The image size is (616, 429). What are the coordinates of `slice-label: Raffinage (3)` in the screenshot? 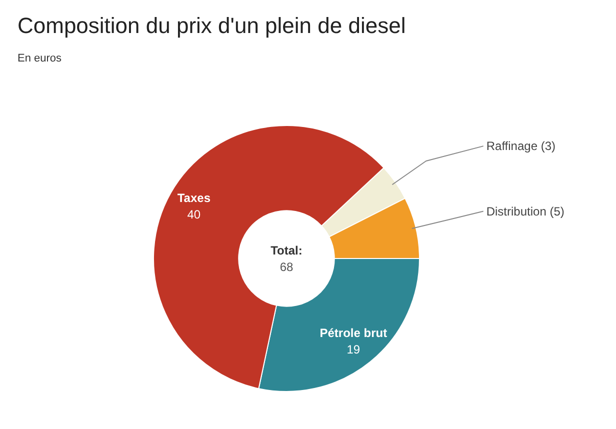 It's located at (521, 146).